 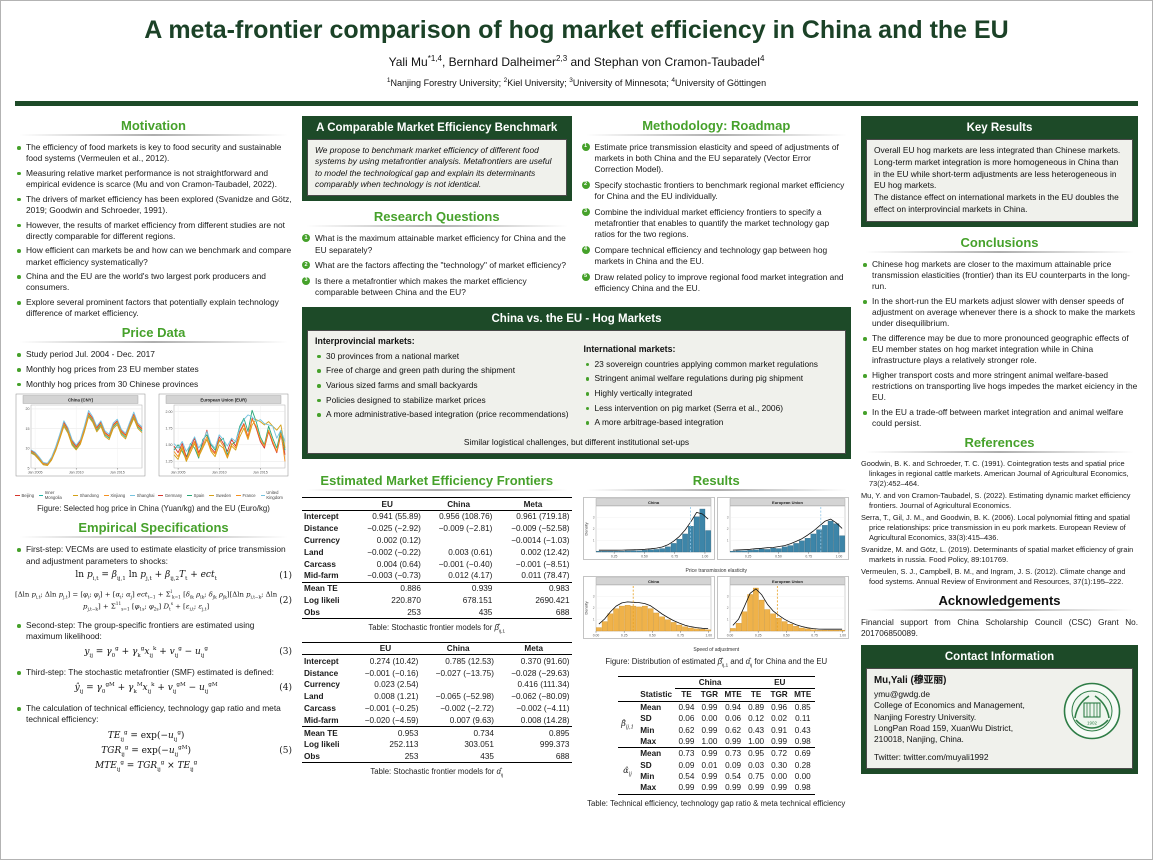 What do you see at coordinates (999, 128) in the screenshot?
I see `box-title: Key Results` at bounding box center [999, 128].